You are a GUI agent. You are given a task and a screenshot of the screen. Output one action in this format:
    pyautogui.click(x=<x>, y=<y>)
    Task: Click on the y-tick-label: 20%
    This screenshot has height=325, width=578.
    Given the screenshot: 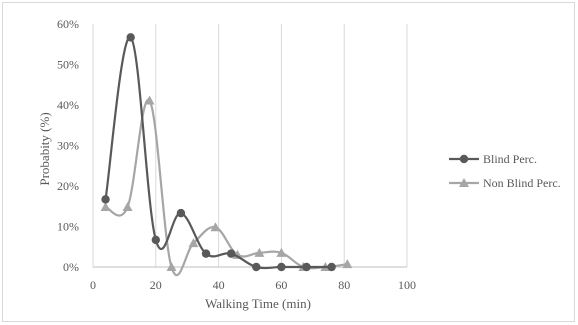 What is the action you would take?
    pyautogui.click(x=68, y=186)
    